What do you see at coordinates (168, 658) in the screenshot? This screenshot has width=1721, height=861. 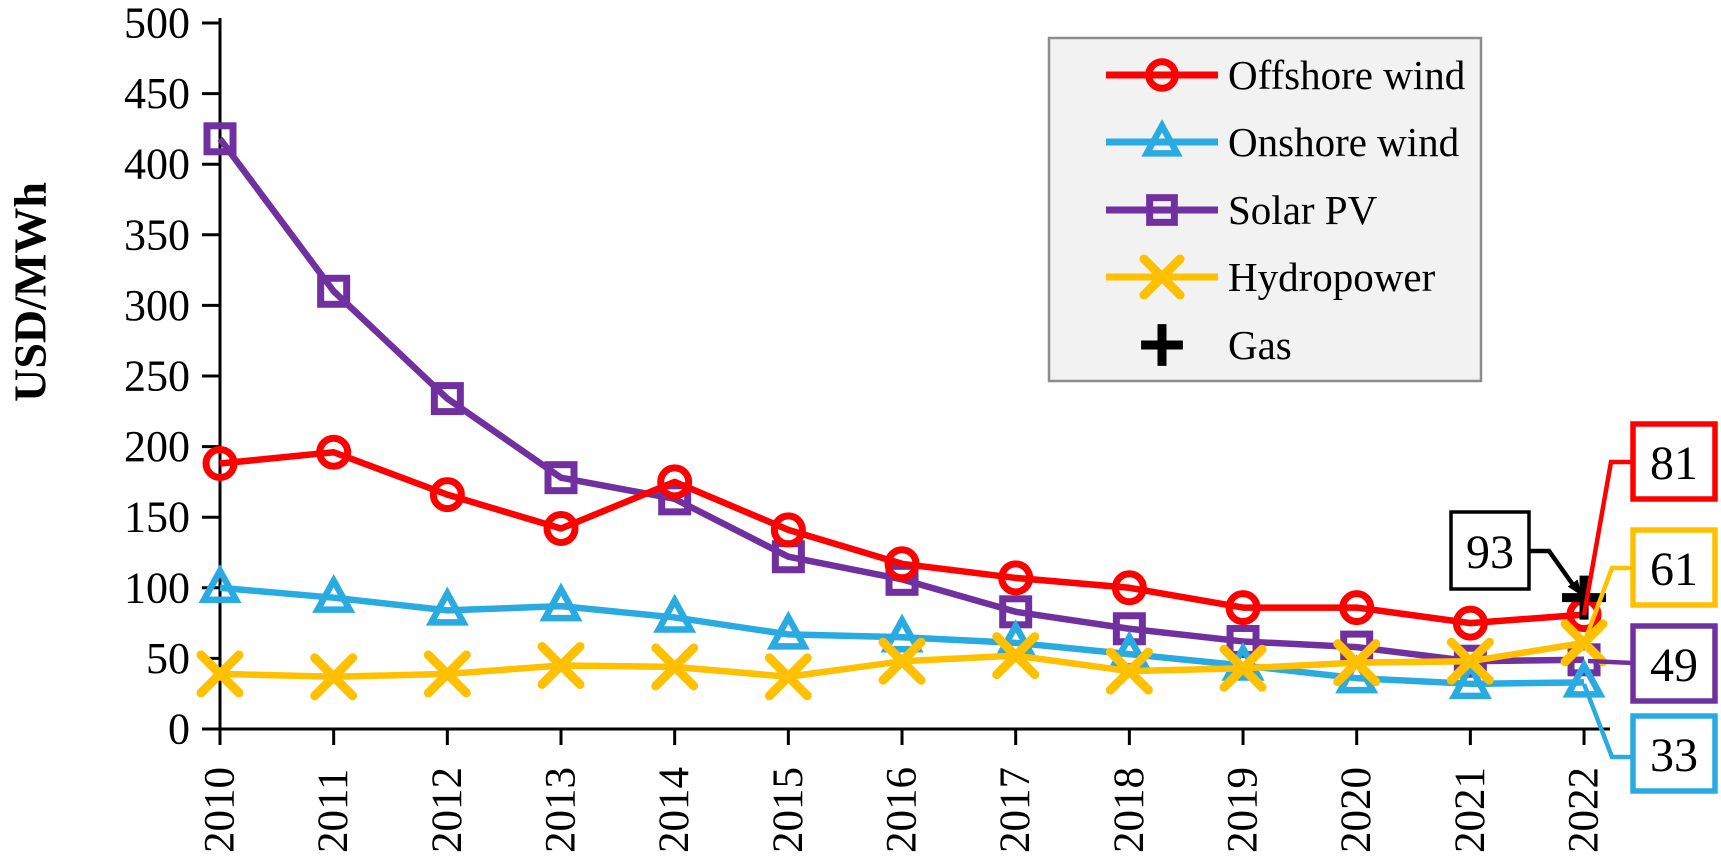 I see `y-tick-label: 50` at bounding box center [168, 658].